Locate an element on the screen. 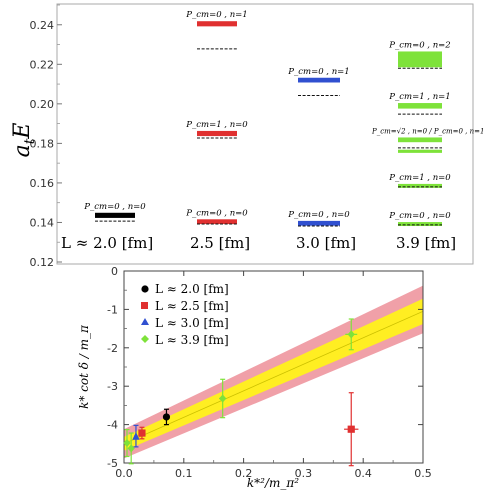  x-tick-label: 0.5 is located at coordinates (423, 473).